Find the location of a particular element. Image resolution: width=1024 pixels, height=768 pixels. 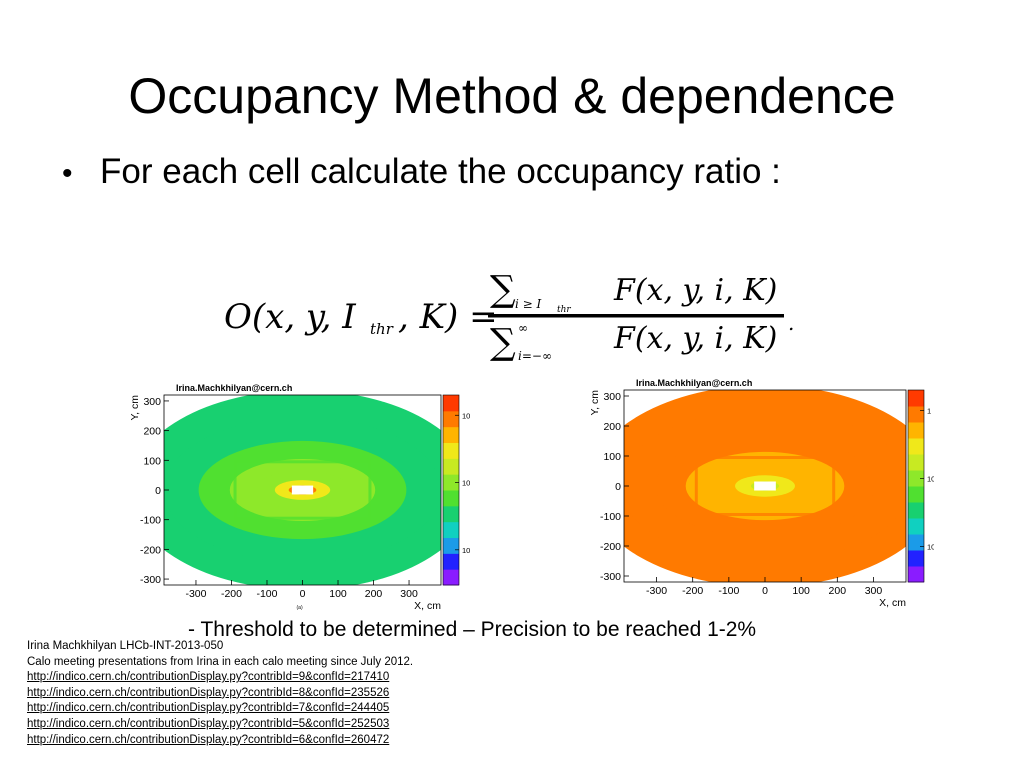

formula-numerator: F(x, y, i, K) is located at coordinates (695, 290).